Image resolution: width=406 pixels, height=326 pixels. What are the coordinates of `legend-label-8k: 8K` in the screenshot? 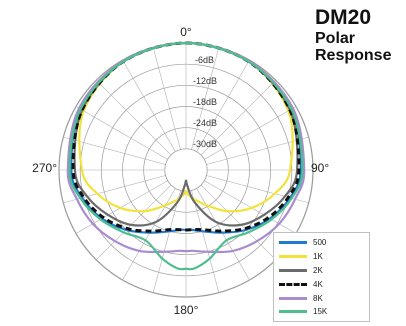 It's located at (318, 298).